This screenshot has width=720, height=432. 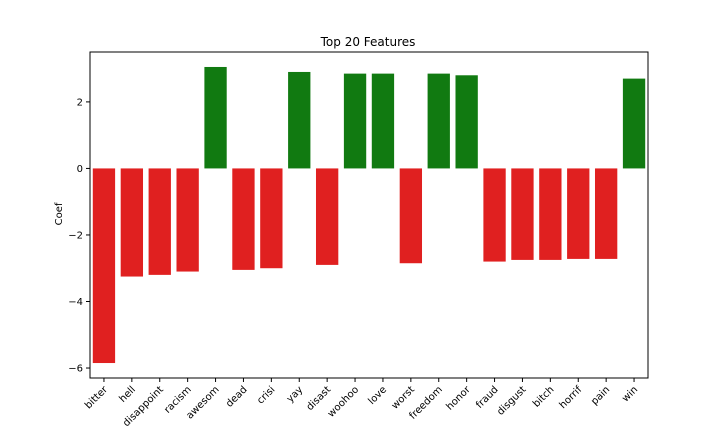 What do you see at coordinates (299, 120) in the screenshot?
I see `bar-yay` at bounding box center [299, 120].